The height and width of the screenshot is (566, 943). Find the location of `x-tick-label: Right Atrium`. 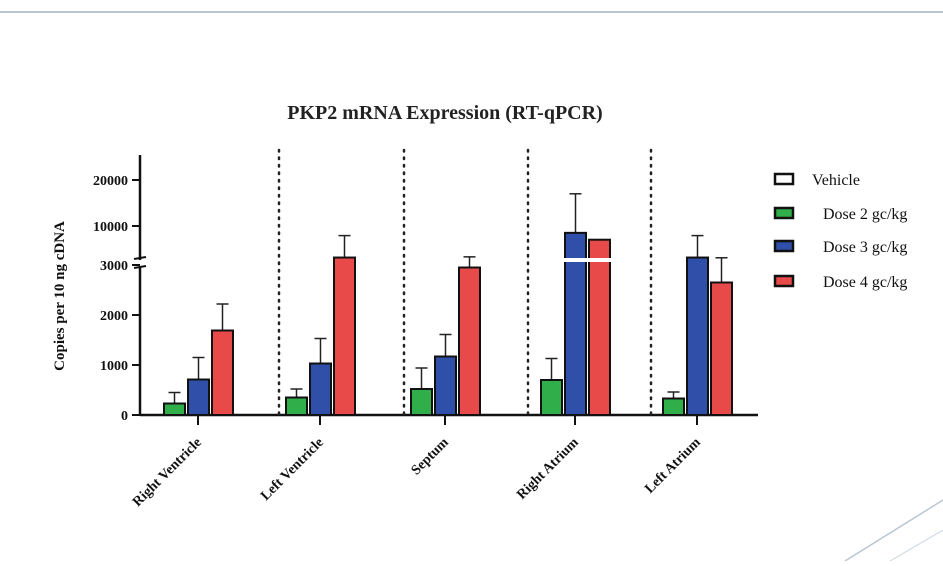

x-tick-label: Right Atrium is located at coordinates (548, 469).